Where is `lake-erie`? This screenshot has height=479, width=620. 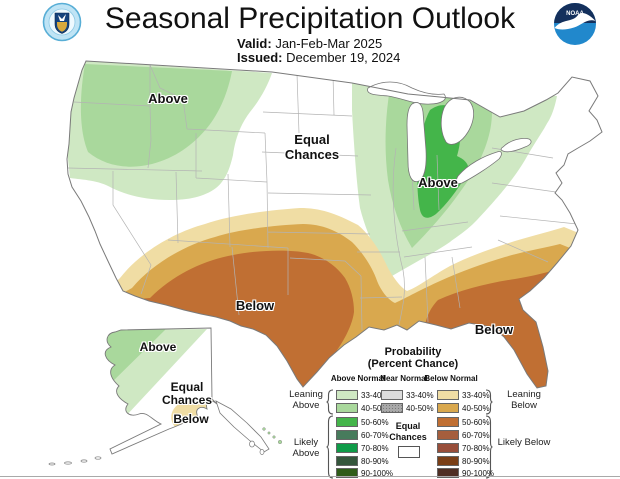
lake-erie is located at coordinates (478, 167).